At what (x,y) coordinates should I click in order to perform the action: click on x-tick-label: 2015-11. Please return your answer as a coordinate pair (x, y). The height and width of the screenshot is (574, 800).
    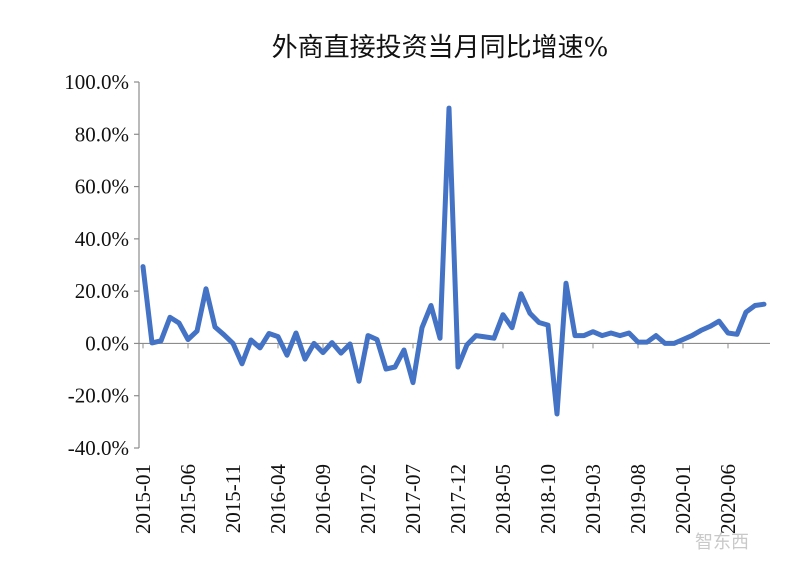
    Looking at the image, I should click on (233, 498).